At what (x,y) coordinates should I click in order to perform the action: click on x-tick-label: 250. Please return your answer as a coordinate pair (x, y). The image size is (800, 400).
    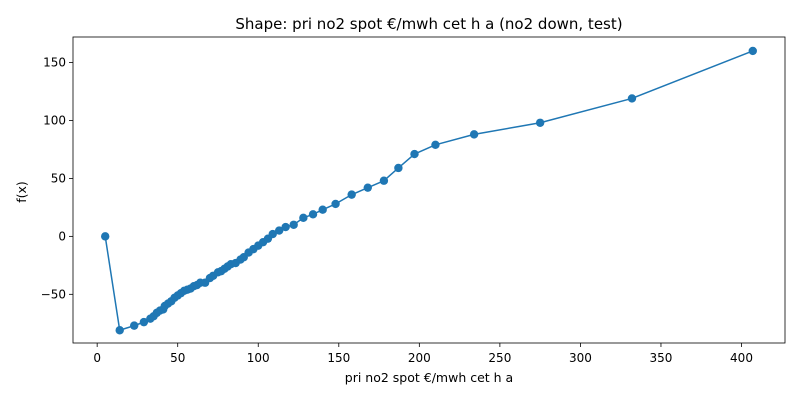
    Looking at the image, I should click on (499, 358).